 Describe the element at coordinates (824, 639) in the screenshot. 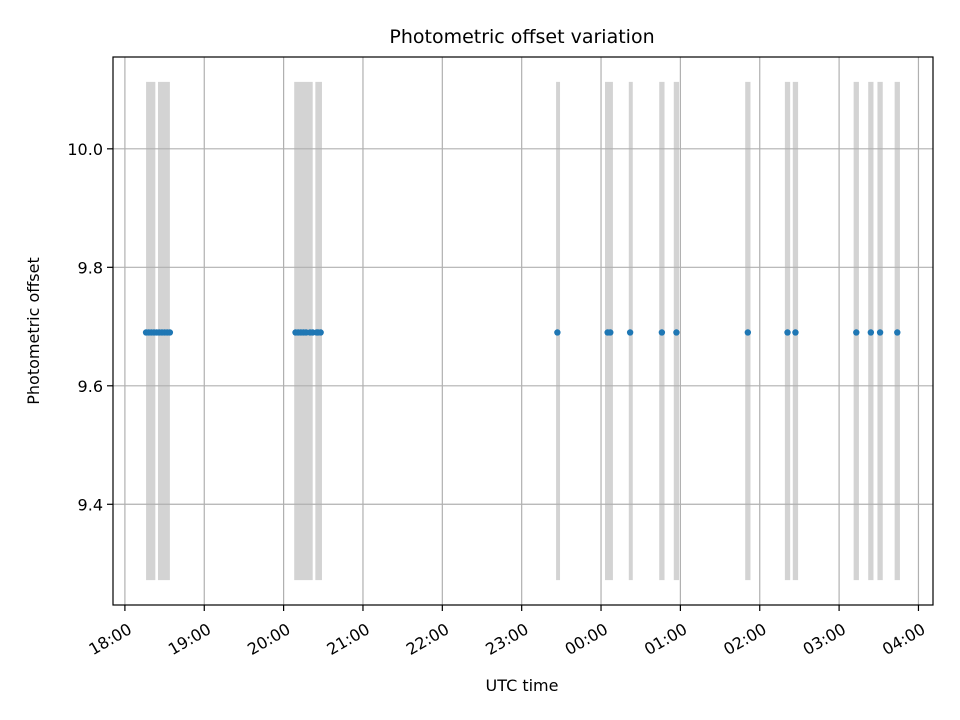

I see `x-tick-label: 03:00` at that location.